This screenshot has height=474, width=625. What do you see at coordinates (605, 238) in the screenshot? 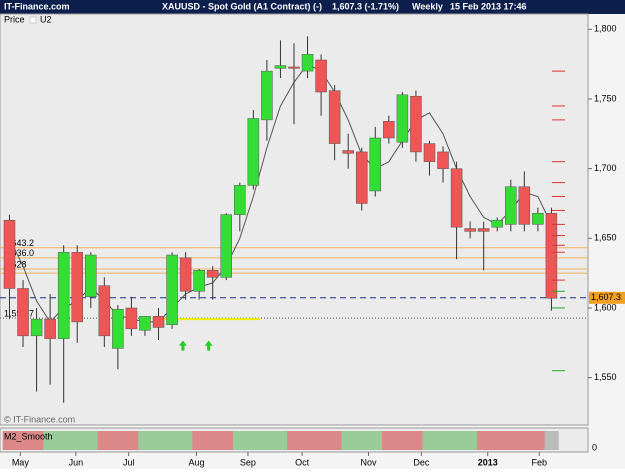
I see `y-tick-label: 1,650` at bounding box center [605, 238].